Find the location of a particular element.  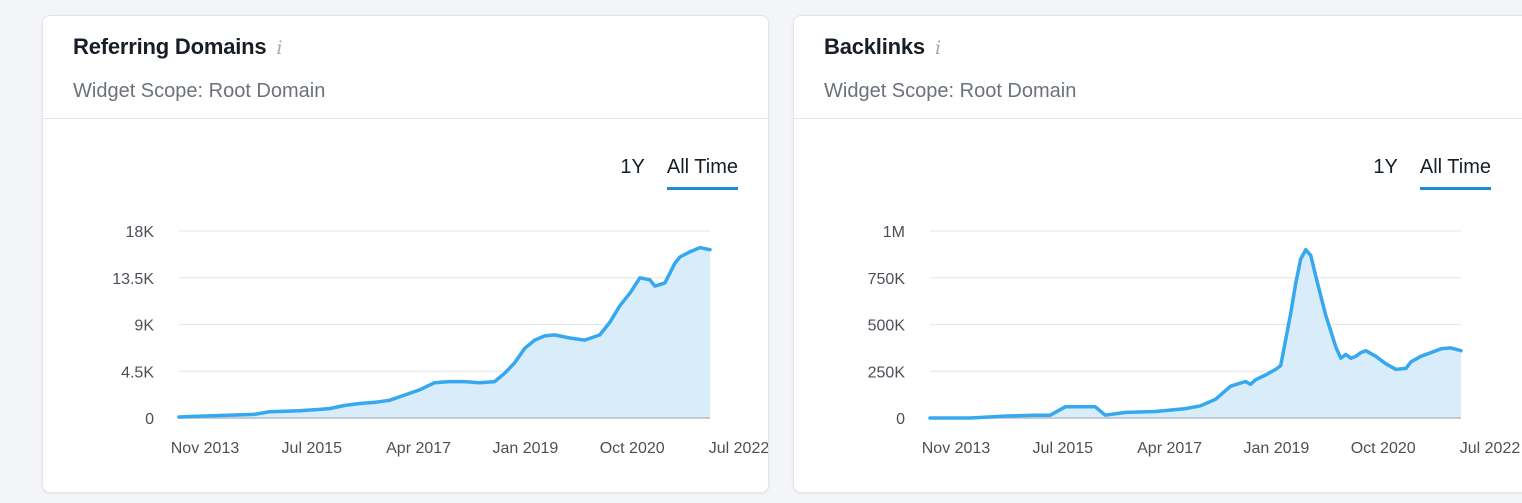

widget-title: Referring Domains i is located at coordinates (178, 47).